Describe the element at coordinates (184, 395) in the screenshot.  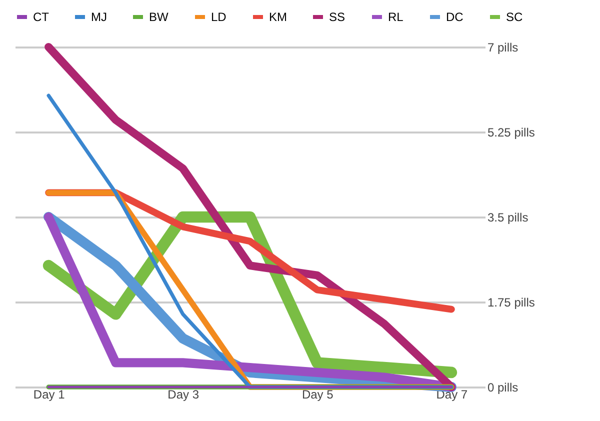
I see `x-tick-label: Day 3` at that location.